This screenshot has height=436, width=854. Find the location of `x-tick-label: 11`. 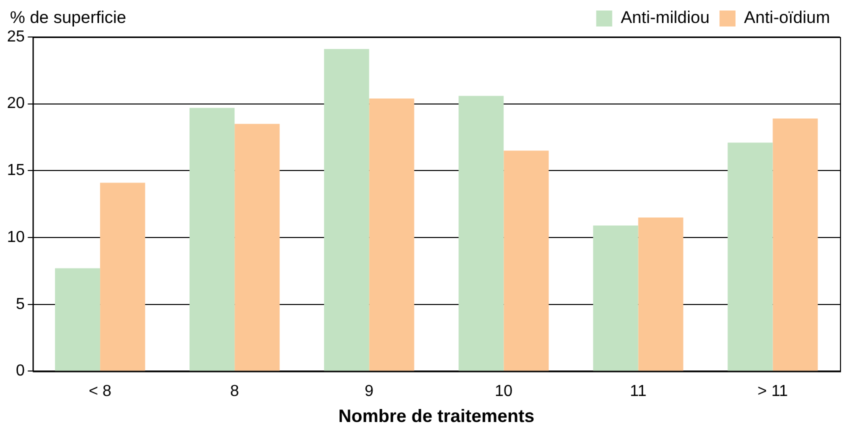

x-tick-label: 11 is located at coordinates (638, 391).